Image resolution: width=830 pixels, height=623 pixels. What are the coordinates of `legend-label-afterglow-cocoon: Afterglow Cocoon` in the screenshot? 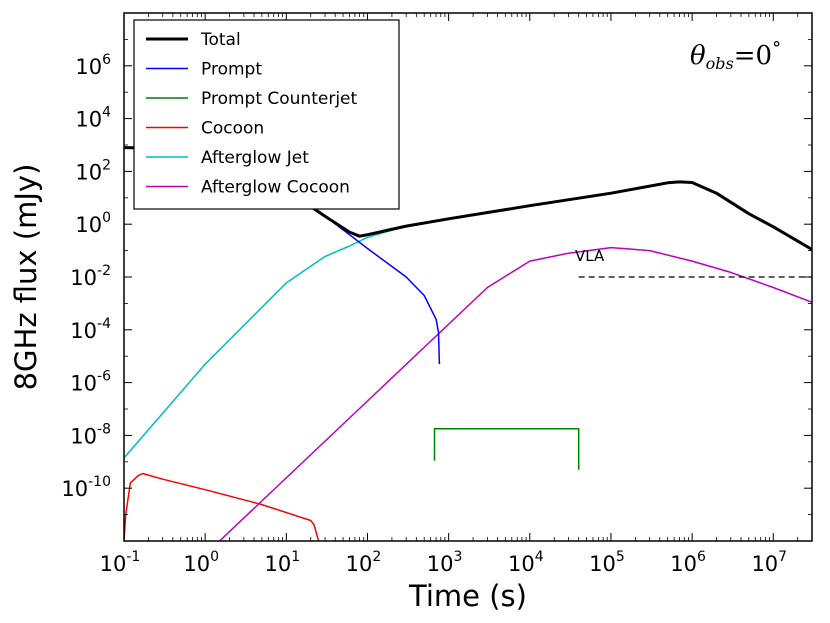 It's located at (275, 188).